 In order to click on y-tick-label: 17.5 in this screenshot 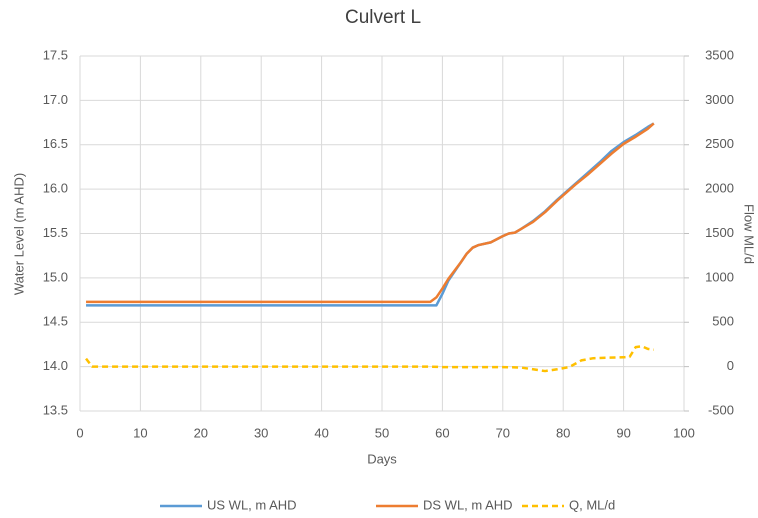, I will do `click(55, 54)`.